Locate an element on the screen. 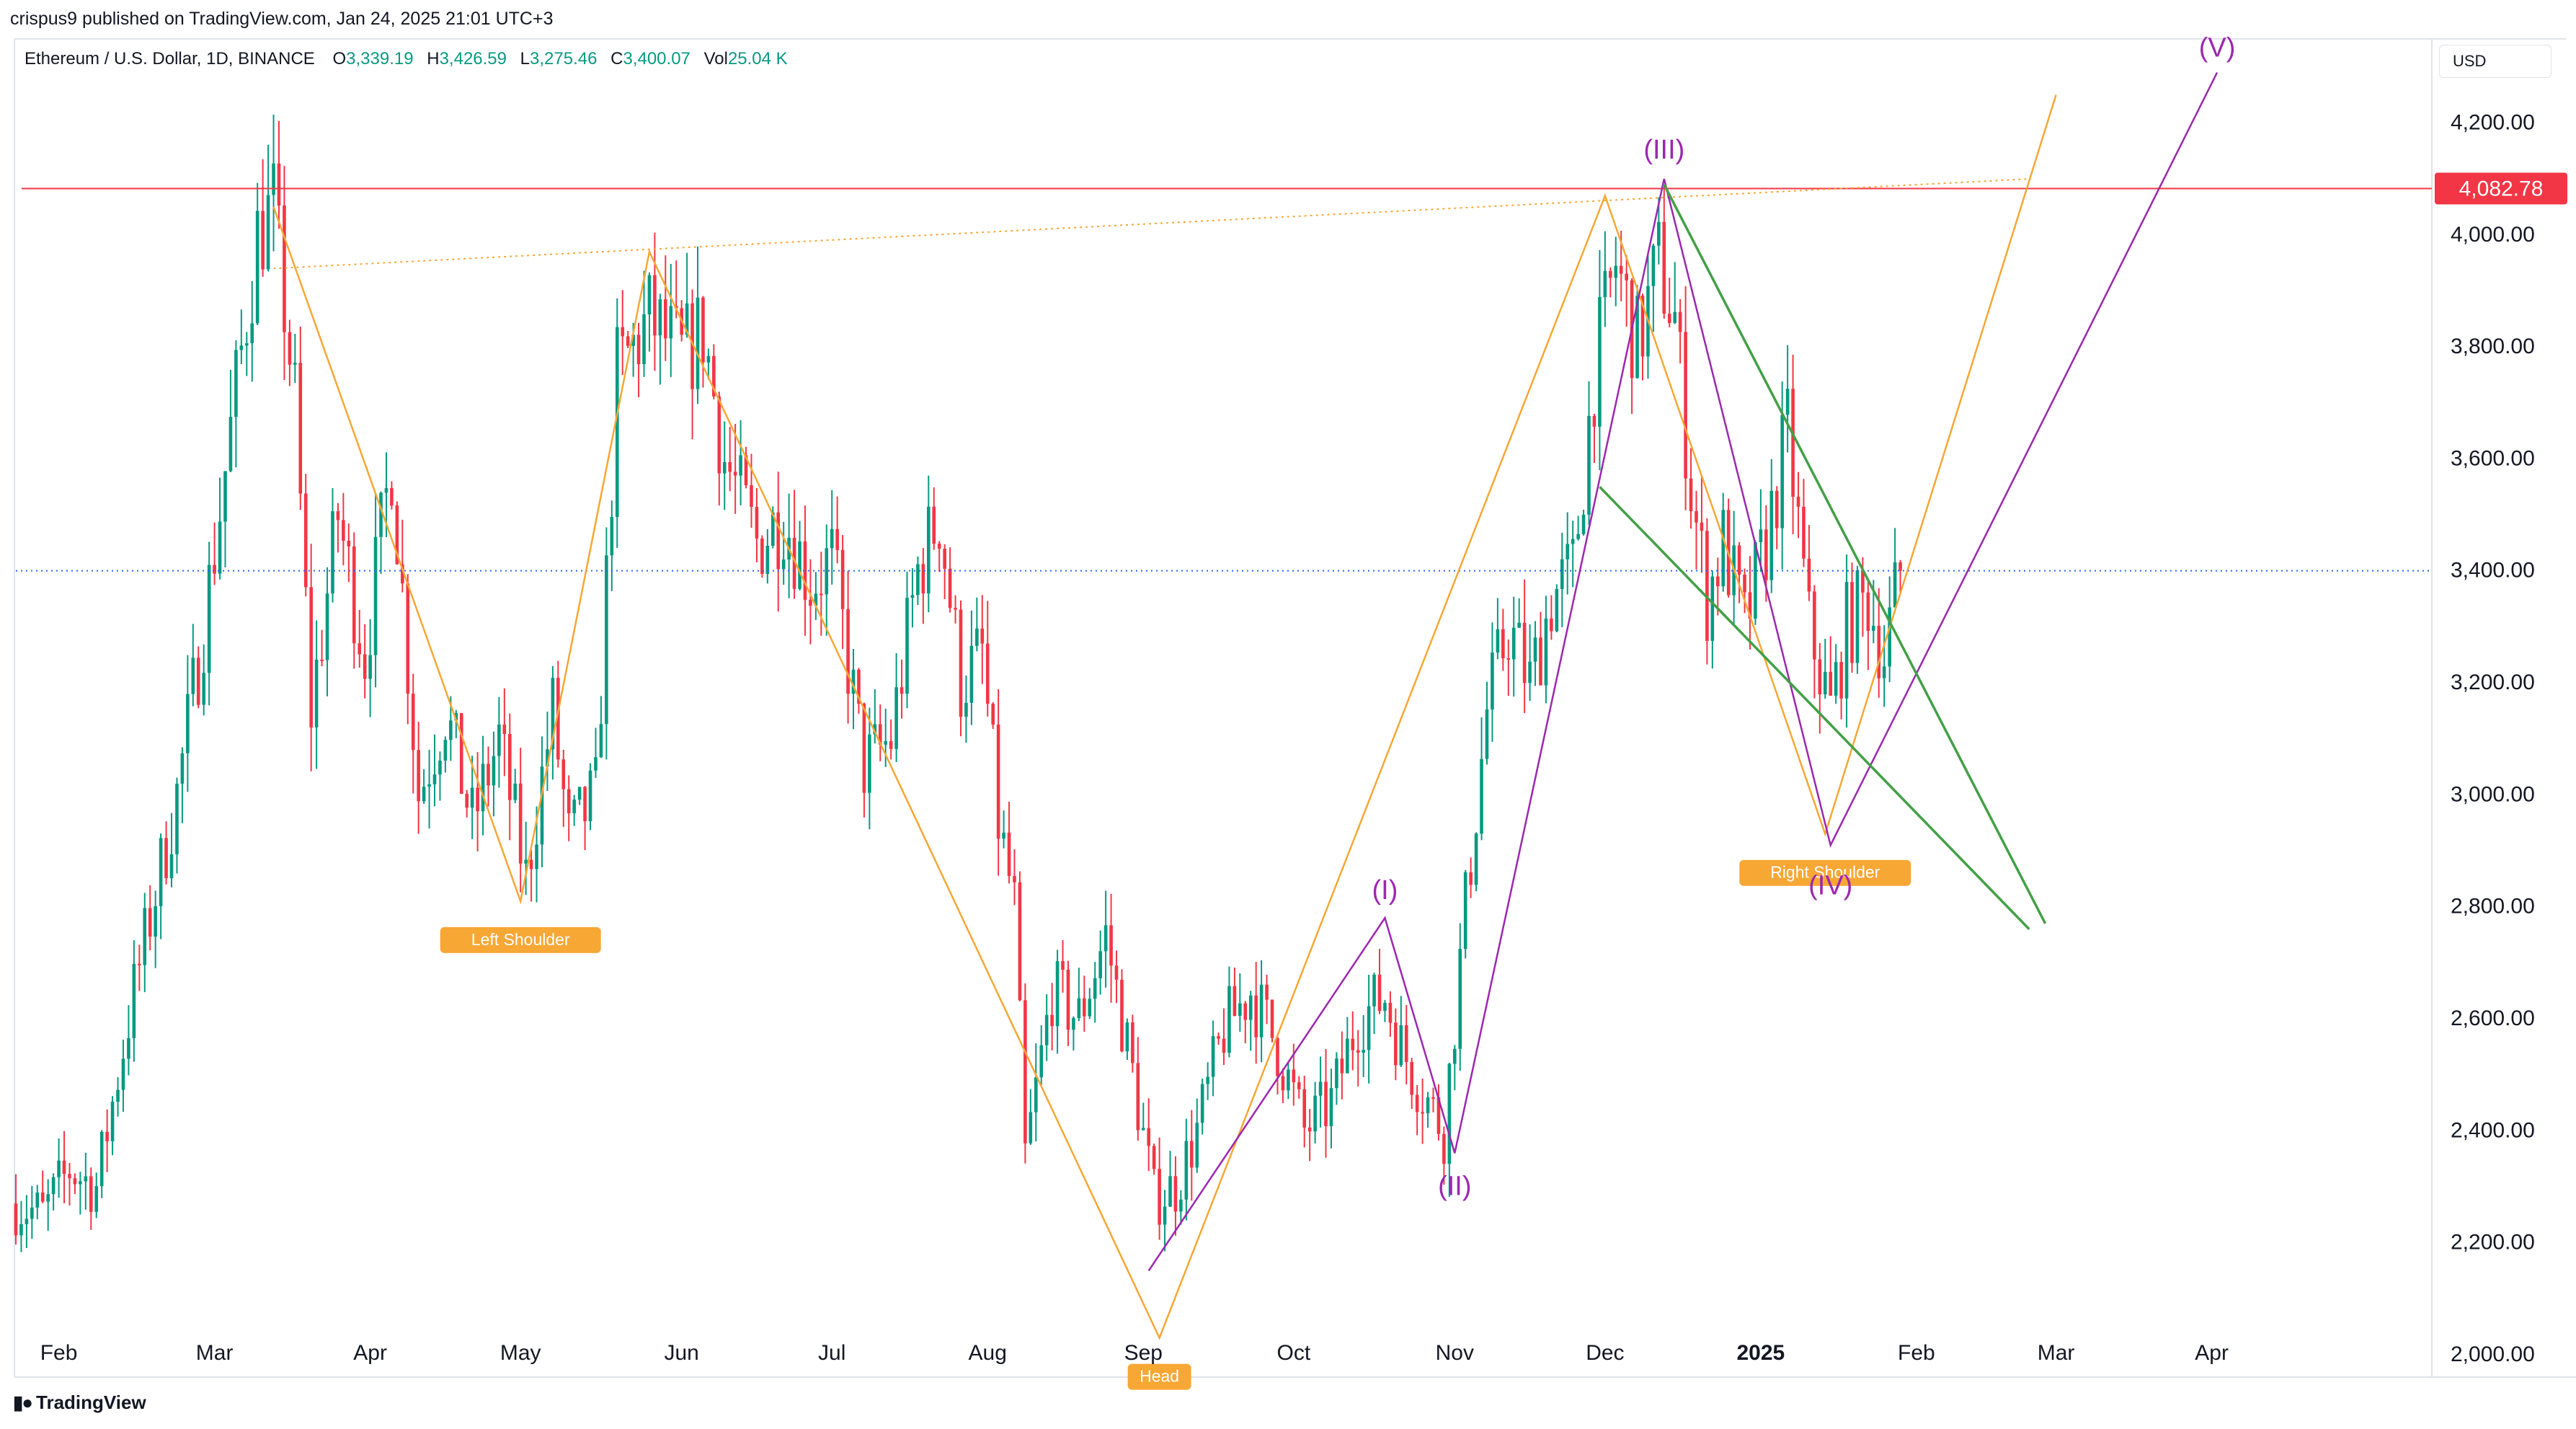 Image resolution: width=2576 pixels, height=1429 pixels. y-tick-label: 2,800.00 is located at coordinates (2493, 907).